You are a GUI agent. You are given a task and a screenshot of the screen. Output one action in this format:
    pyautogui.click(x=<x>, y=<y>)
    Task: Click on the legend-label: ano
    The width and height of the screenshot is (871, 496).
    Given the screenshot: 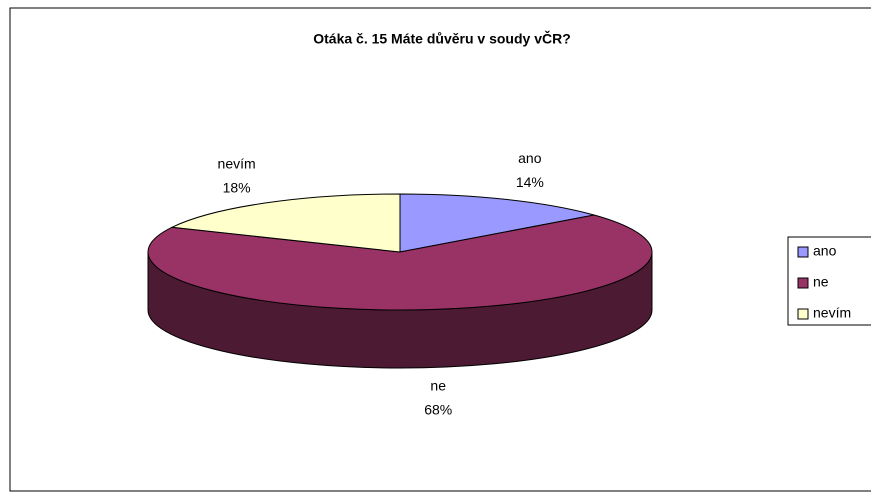 What is the action you would take?
    pyautogui.click(x=825, y=251)
    